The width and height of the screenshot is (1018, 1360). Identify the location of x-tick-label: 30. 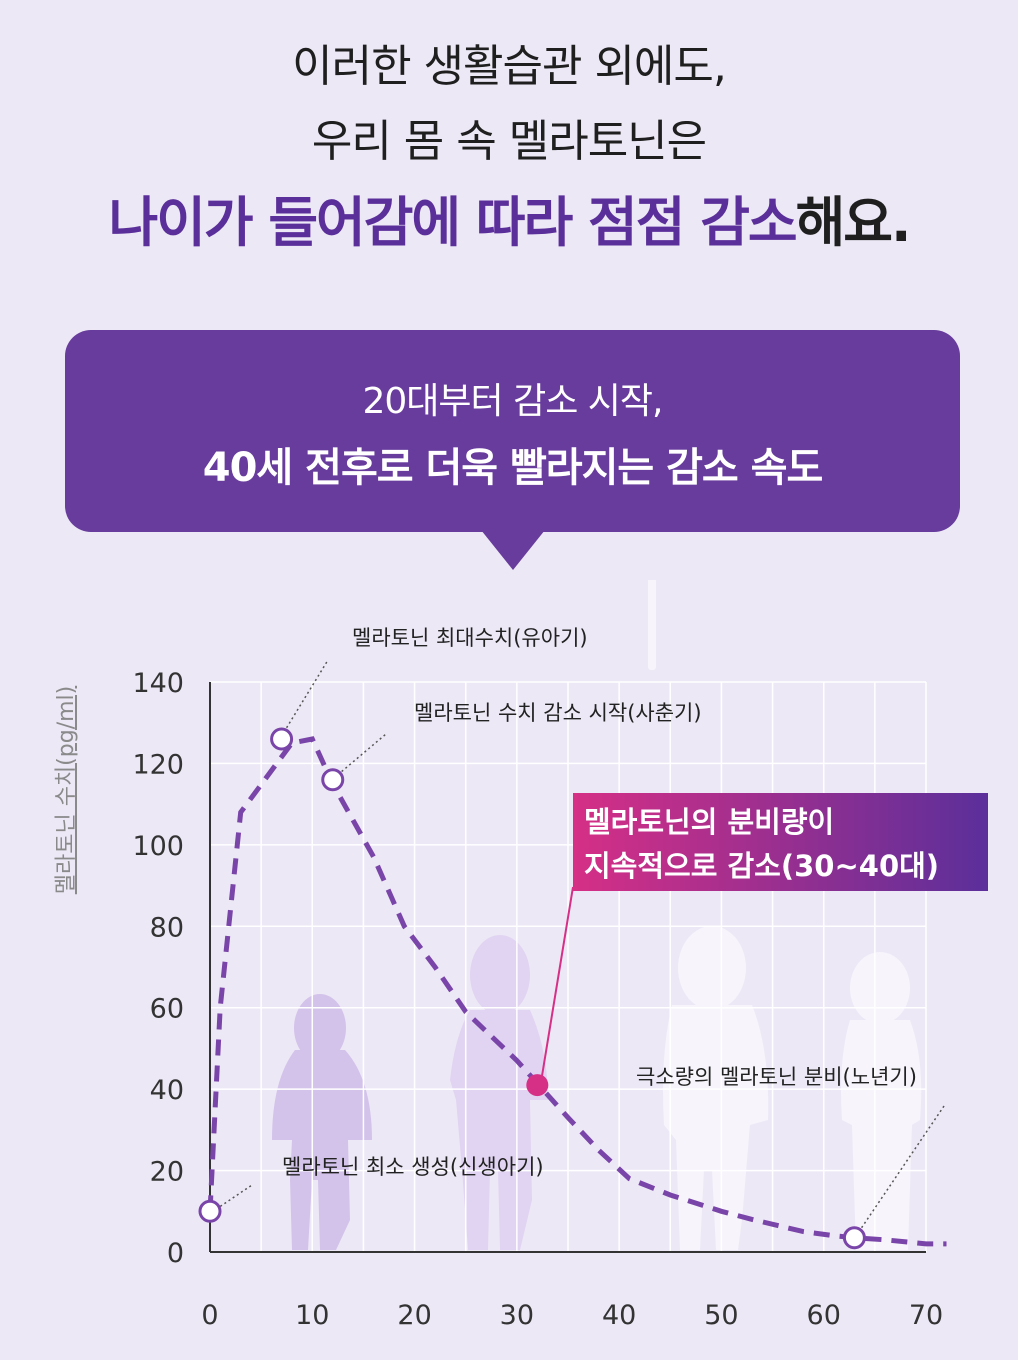
(517, 1315).